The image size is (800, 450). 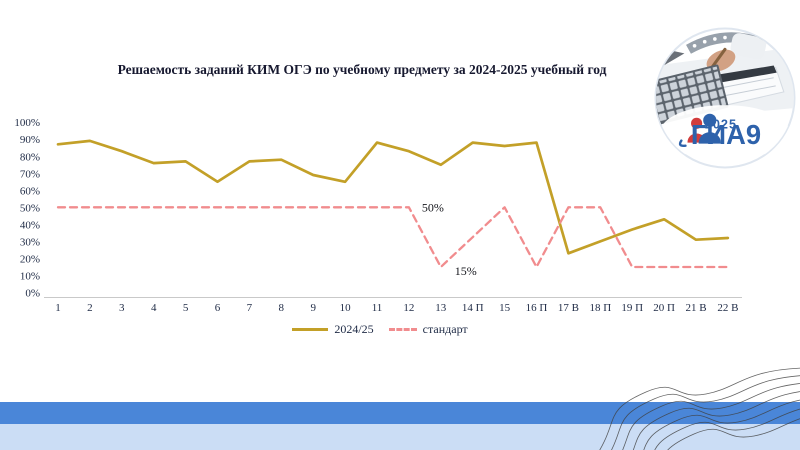 What do you see at coordinates (30, 191) in the screenshot?
I see `y-tick-label: 60%` at bounding box center [30, 191].